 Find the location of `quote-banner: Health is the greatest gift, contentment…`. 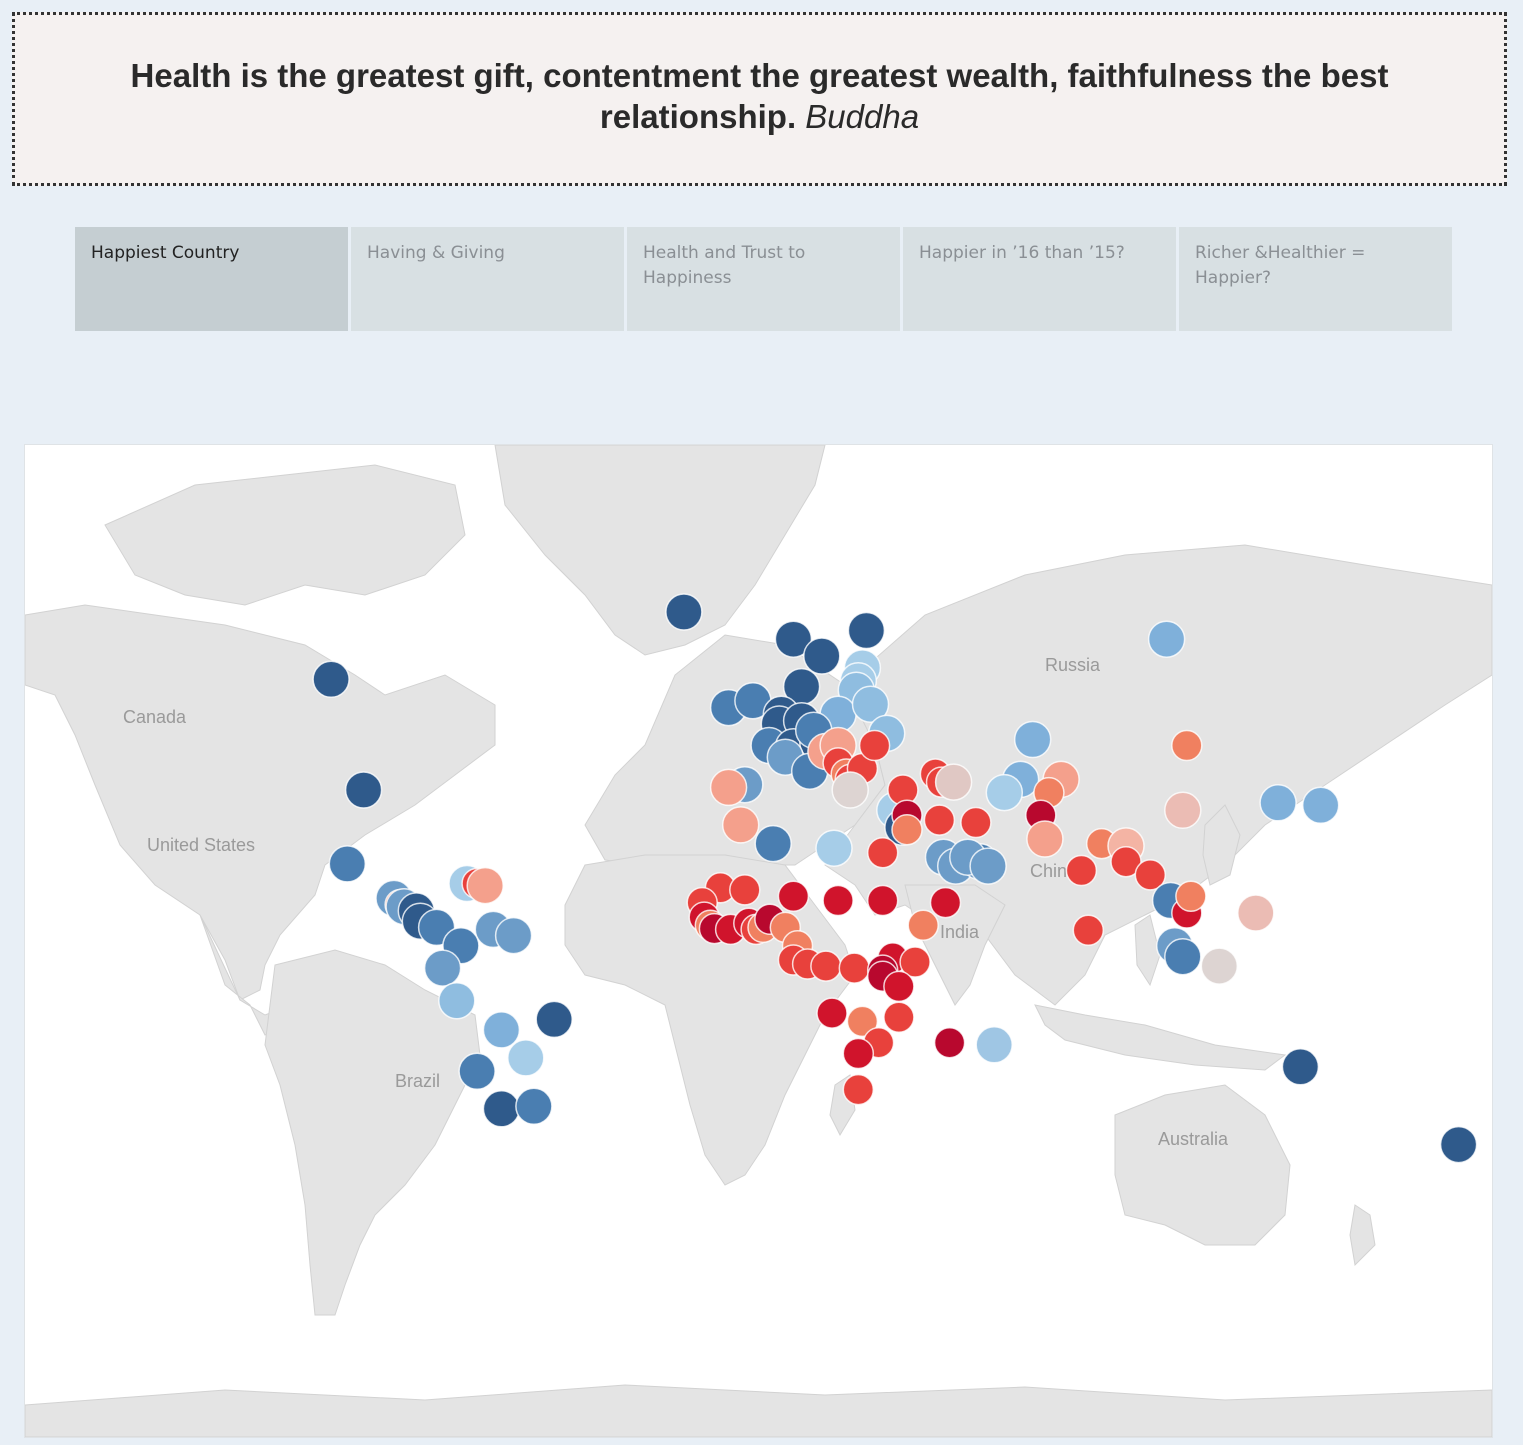

quote-banner: Health is the greatest gift, contentment… is located at coordinates (759, 99).